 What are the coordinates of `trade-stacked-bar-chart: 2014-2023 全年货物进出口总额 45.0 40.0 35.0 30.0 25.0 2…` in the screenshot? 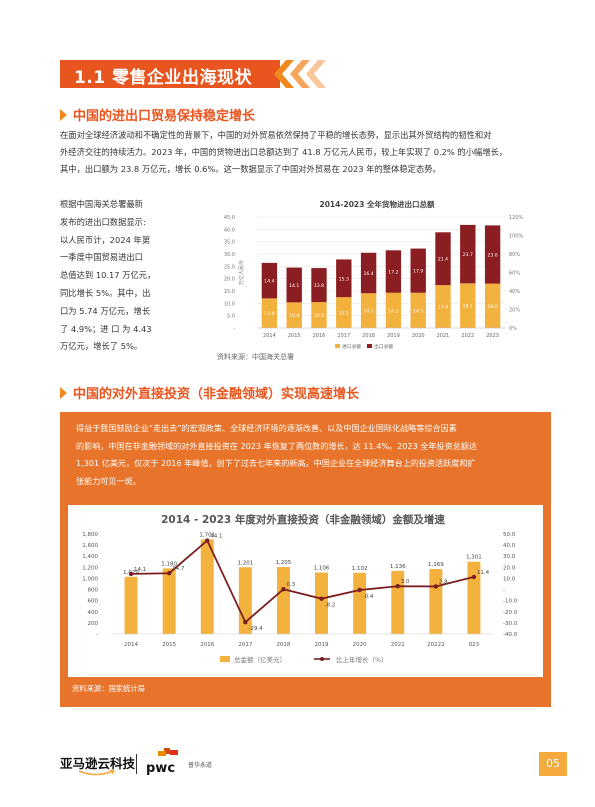 It's located at (374, 274).